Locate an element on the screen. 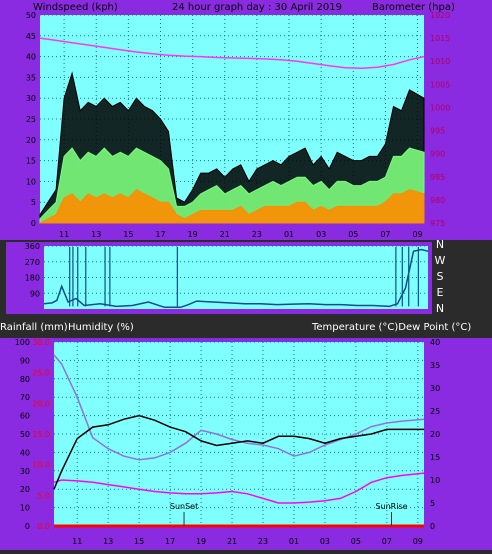 The width and height of the screenshot is (492, 554). humidity-y-tick-label: 100 is located at coordinates (22, 342).